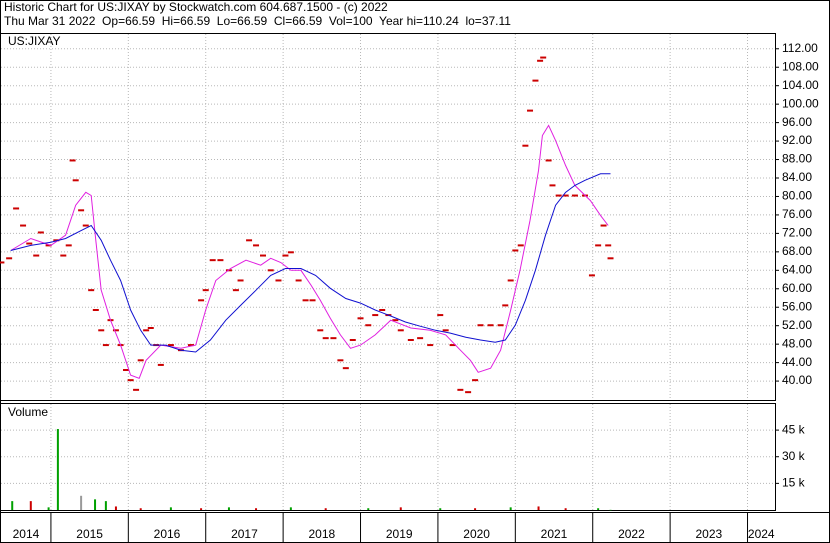 This screenshot has width=830, height=543. I want to click on y-tick-label: 80.00, so click(797, 196).